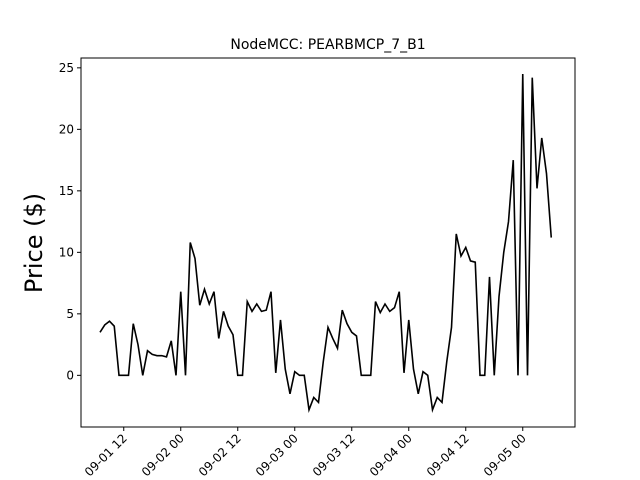 Image resolution: width=640 pixels, height=480 pixels. I want to click on y-tick-label: 10, so click(66, 252).